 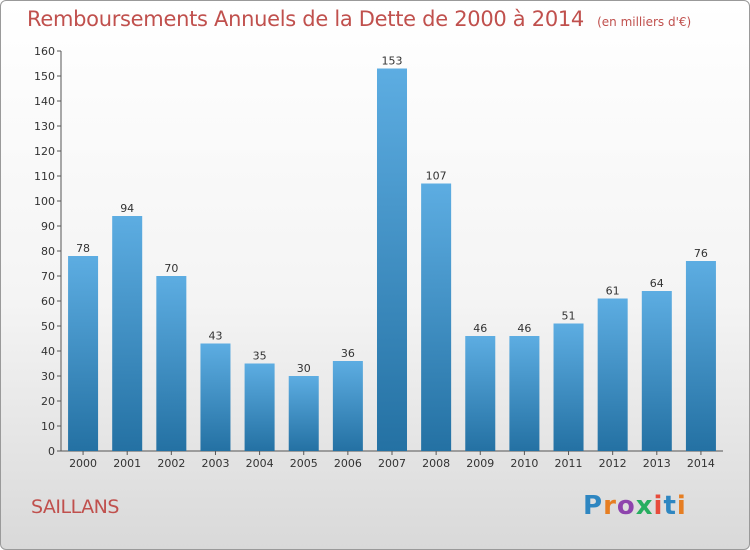 I want to click on y-tick-label: 50, so click(x=48, y=326).